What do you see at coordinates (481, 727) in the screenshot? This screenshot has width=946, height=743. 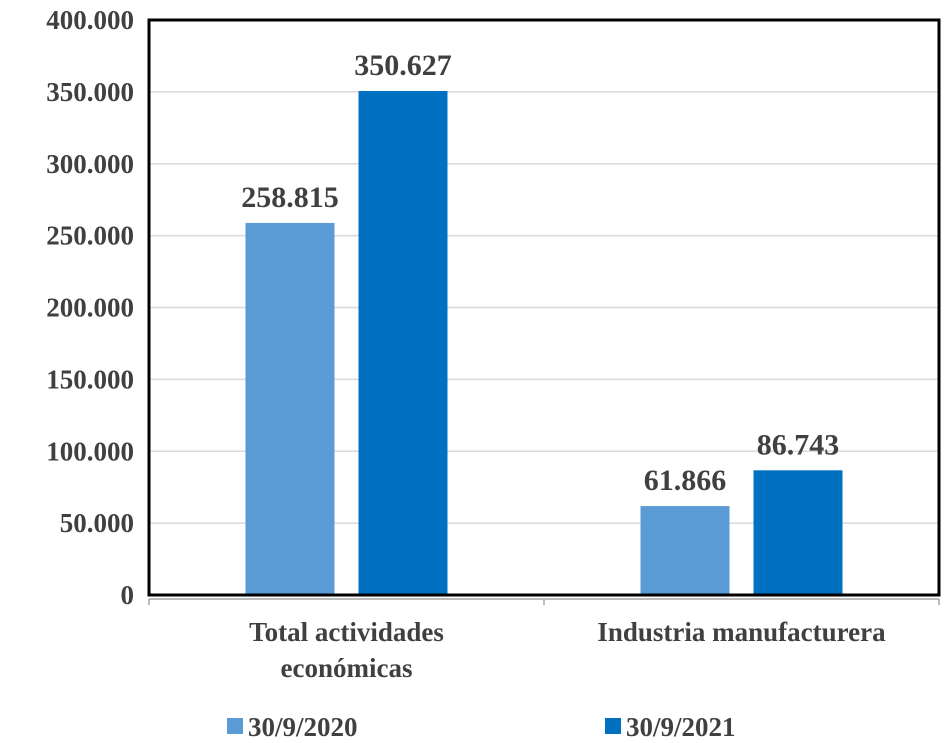 I see `legend: 30/9/2020 30/9/2021` at bounding box center [481, 727].